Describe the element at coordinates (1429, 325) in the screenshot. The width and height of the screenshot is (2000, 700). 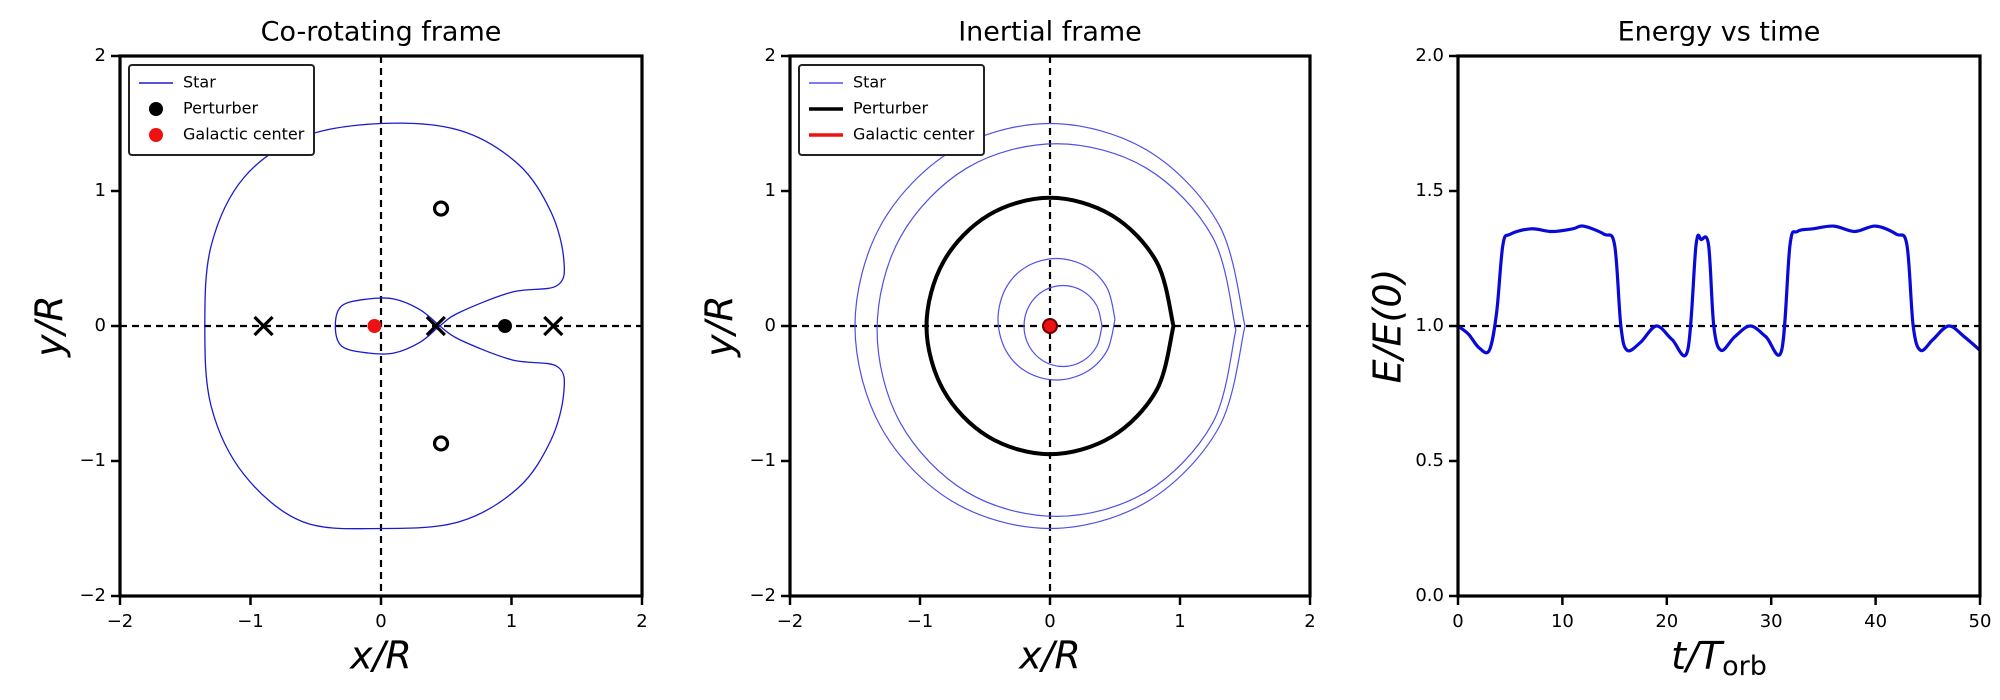
I see `y-tick-label: 1.0` at that location.